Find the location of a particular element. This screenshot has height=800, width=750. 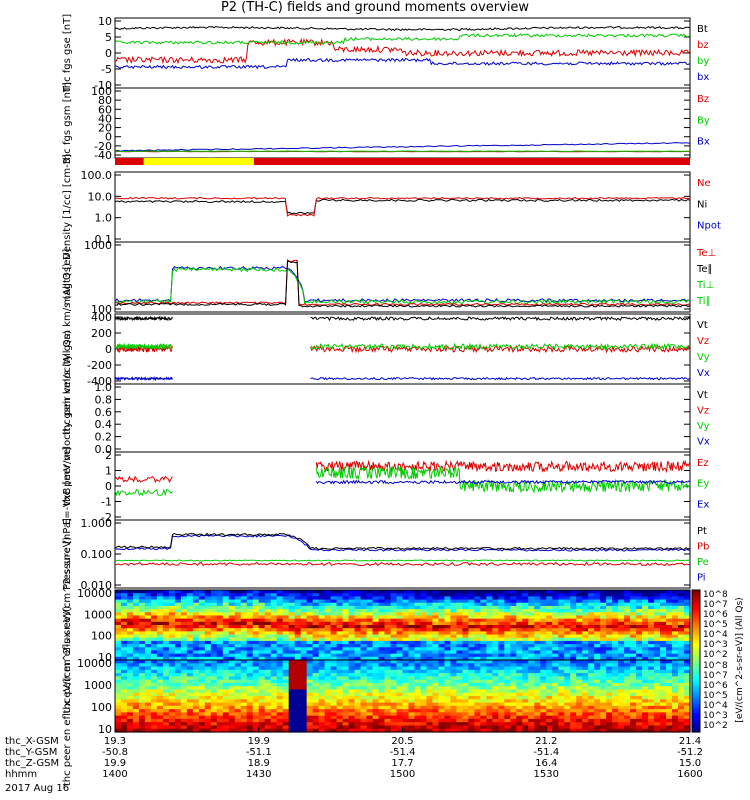

y-tick-label: 0.1 is located at coordinates (104, 239).